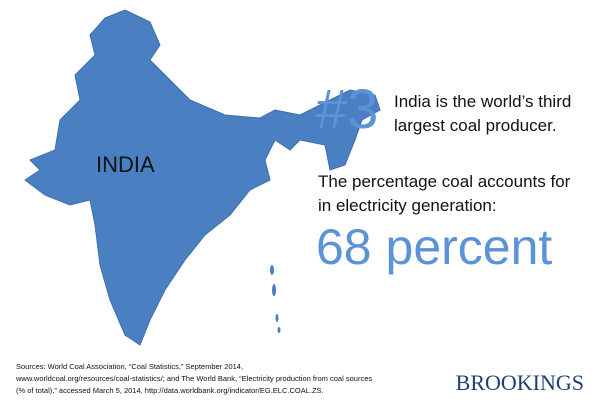  I want to click on rank-text: India is the world’s third, so click(482, 101).